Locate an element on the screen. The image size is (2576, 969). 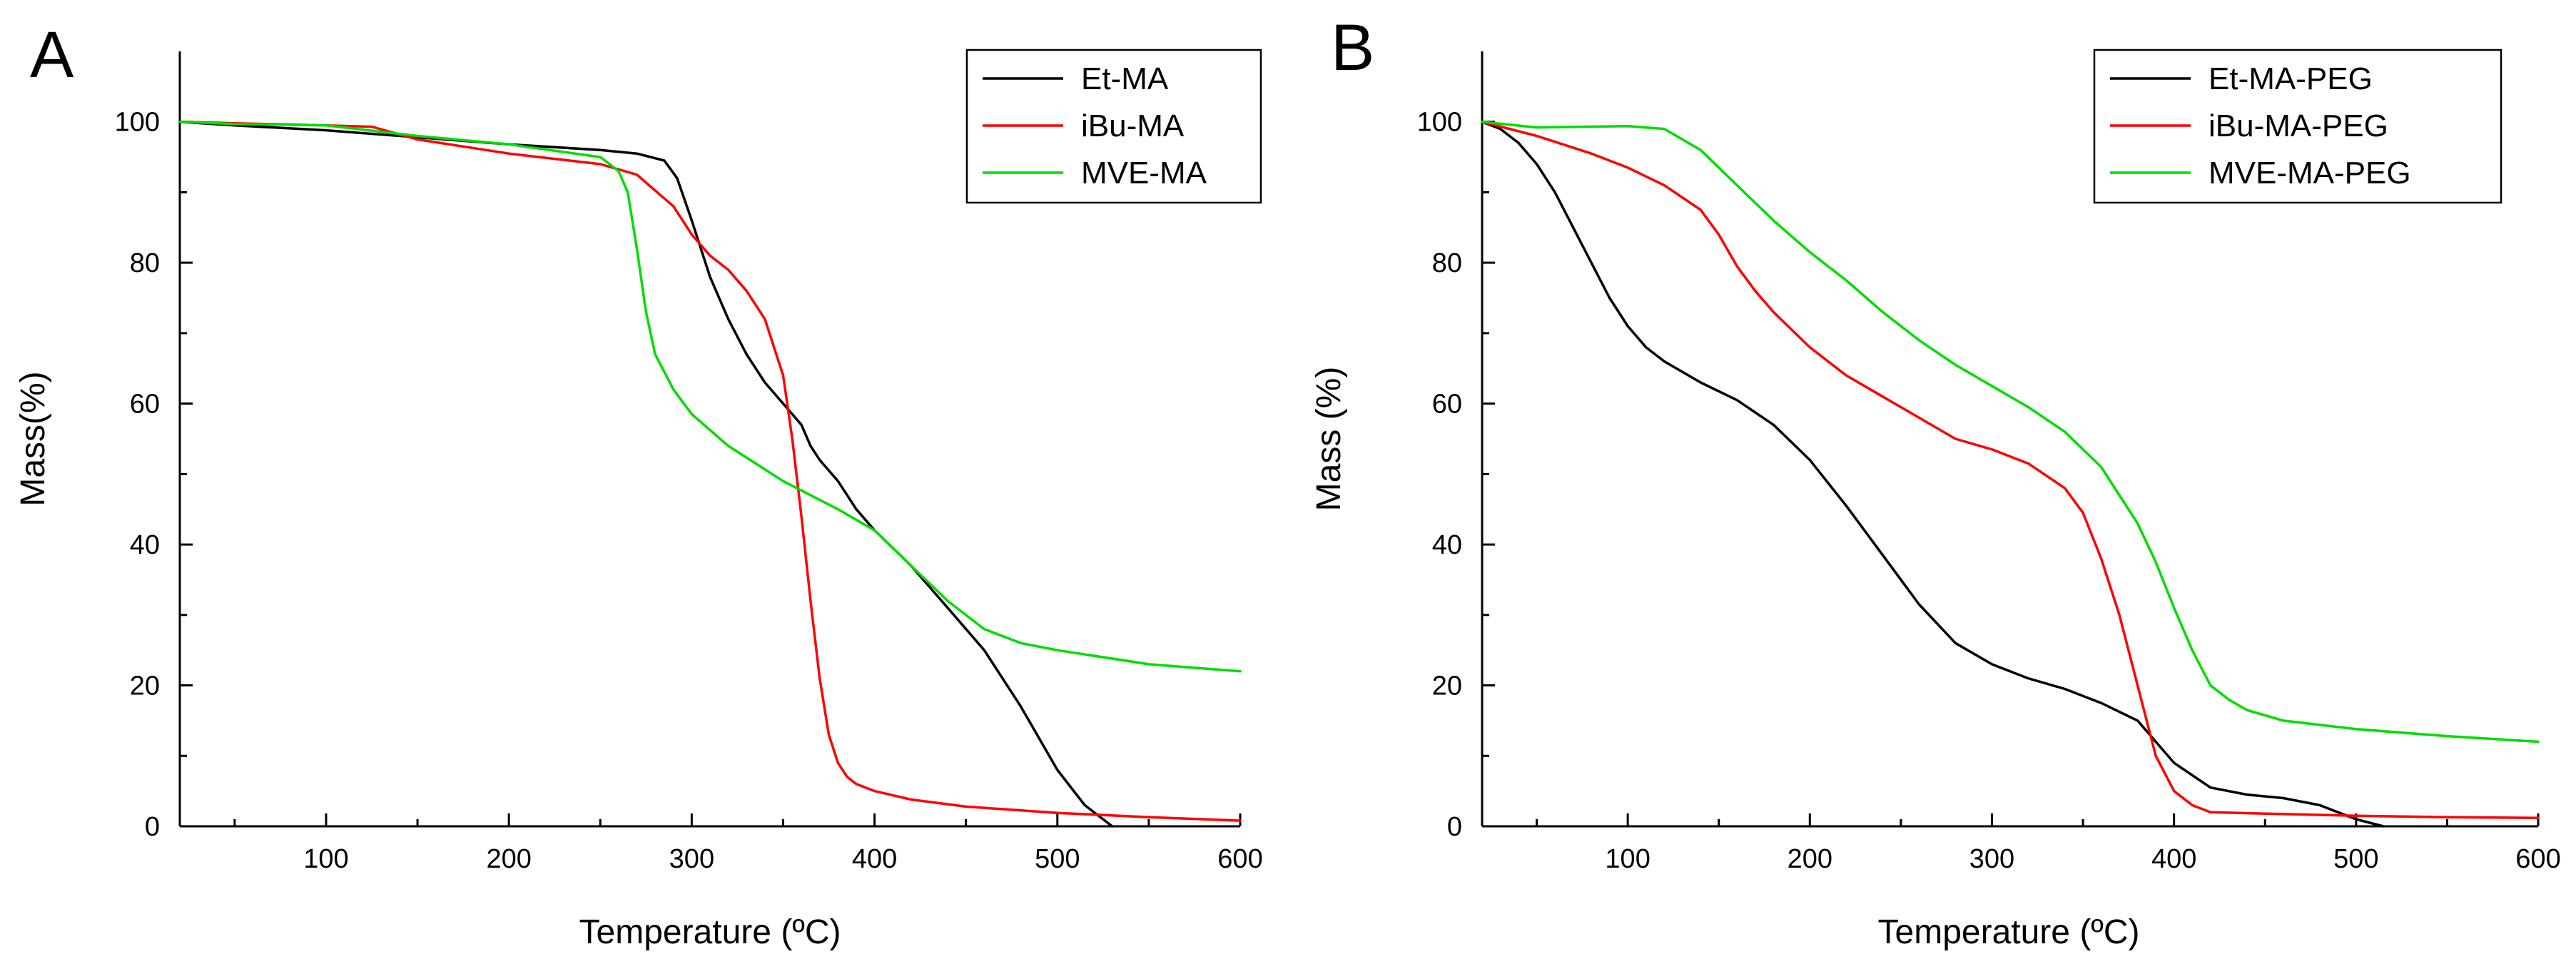
chart-a-legend-label-ibu-ma: iBu-MA is located at coordinates (1133, 126).